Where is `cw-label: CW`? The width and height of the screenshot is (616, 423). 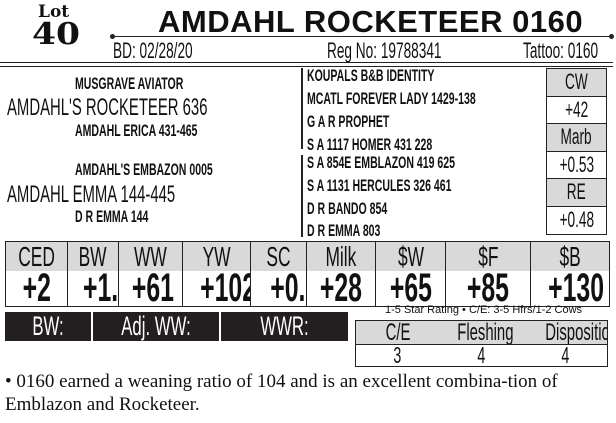 cw-label: CW is located at coordinates (576, 83).